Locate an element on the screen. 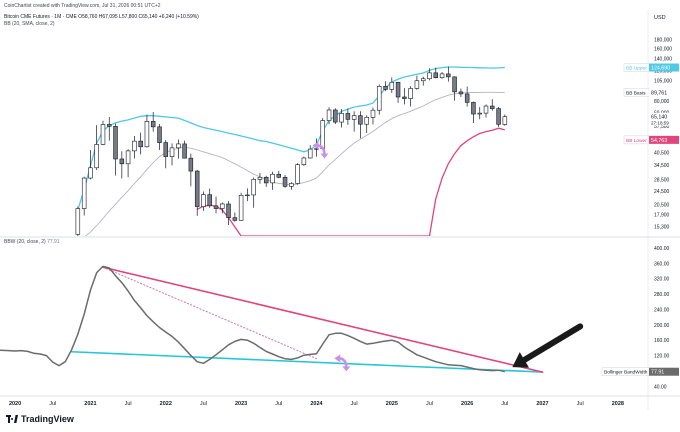 The height and width of the screenshot is (432, 680). bbw-tick-label: 120.00 is located at coordinates (662, 357).